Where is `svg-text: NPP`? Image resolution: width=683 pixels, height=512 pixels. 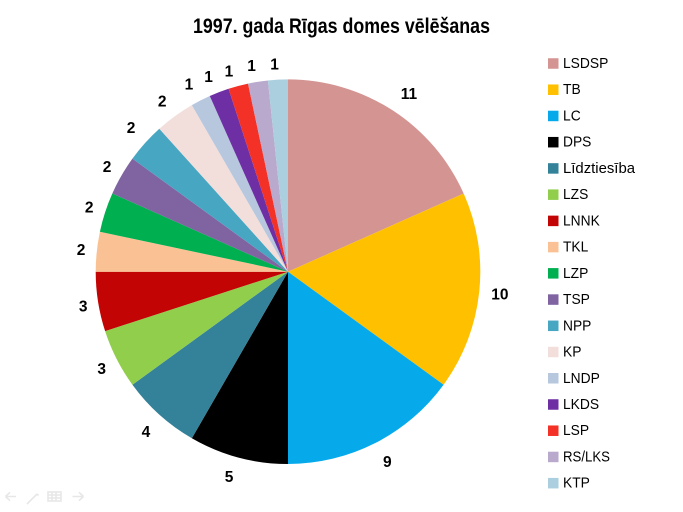
svg-text: NPP is located at coordinates (577, 325).